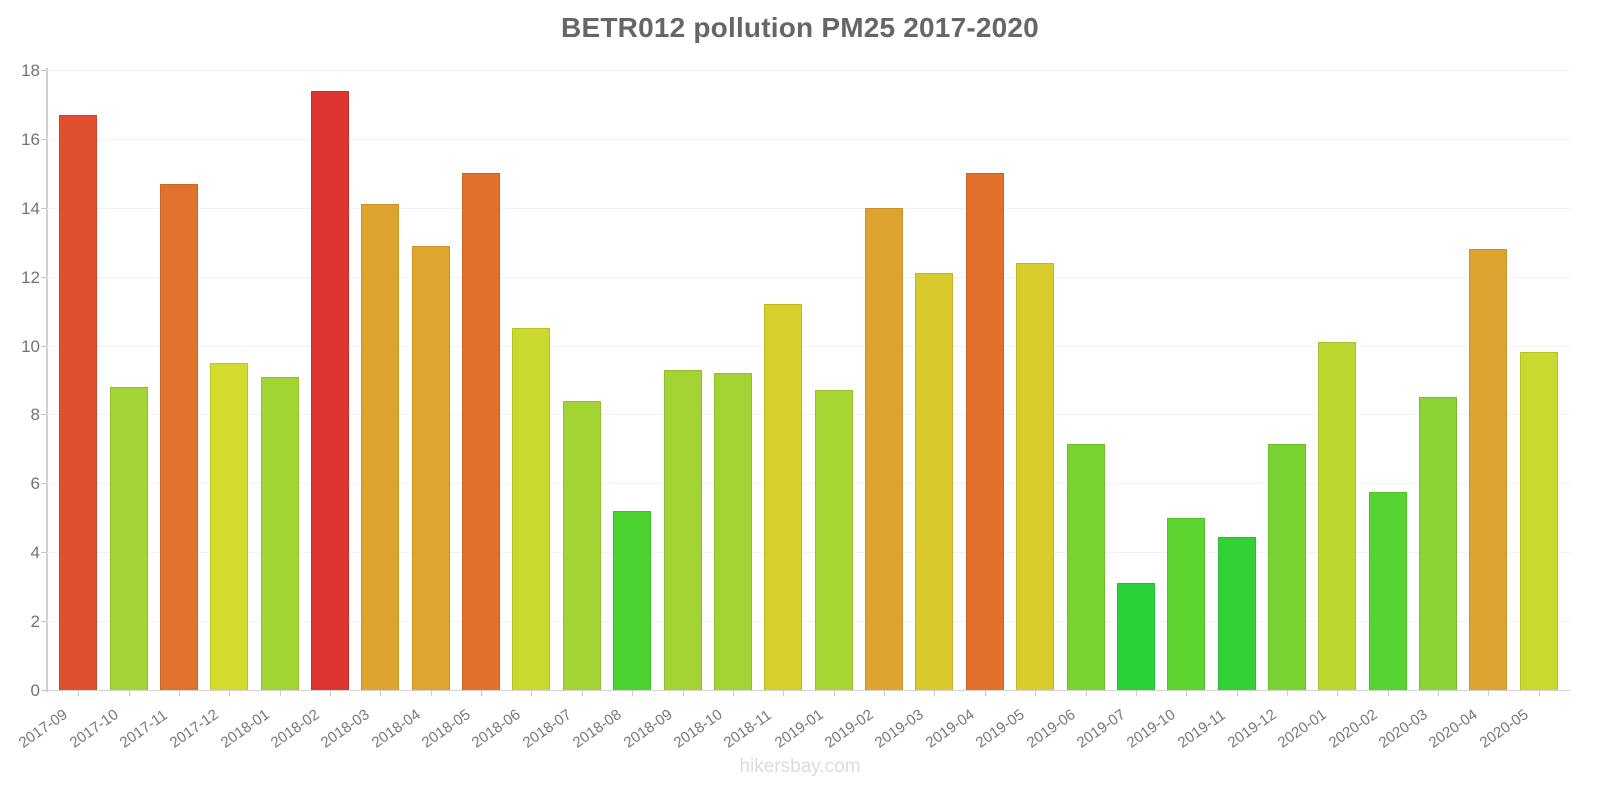 Image resolution: width=1600 pixels, height=800 pixels. I want to click on y-axis-tick-labels: 0 2 4 6 8 10 12 14 16 18, so click(20, 380).